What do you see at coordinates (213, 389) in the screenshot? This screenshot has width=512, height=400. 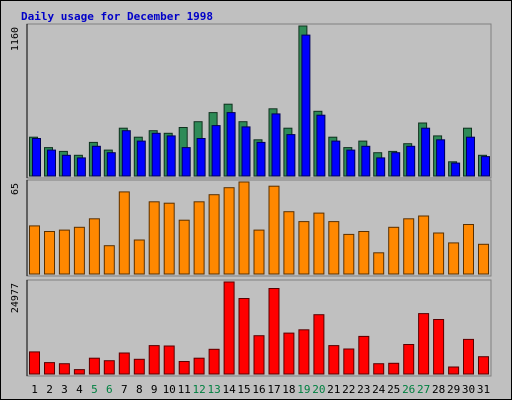 I see `day-label-13: 13` at bounding box center [213, 389].